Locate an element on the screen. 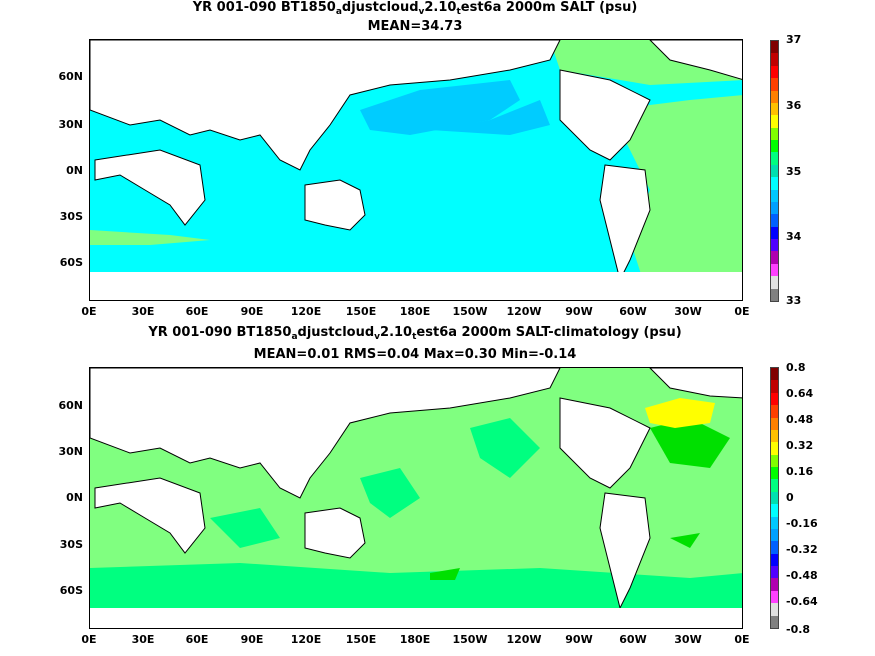 Image resolution: width=875 pixels, height=656 pixels. colorbar-label: 35 is located at coordinates (794, 171).